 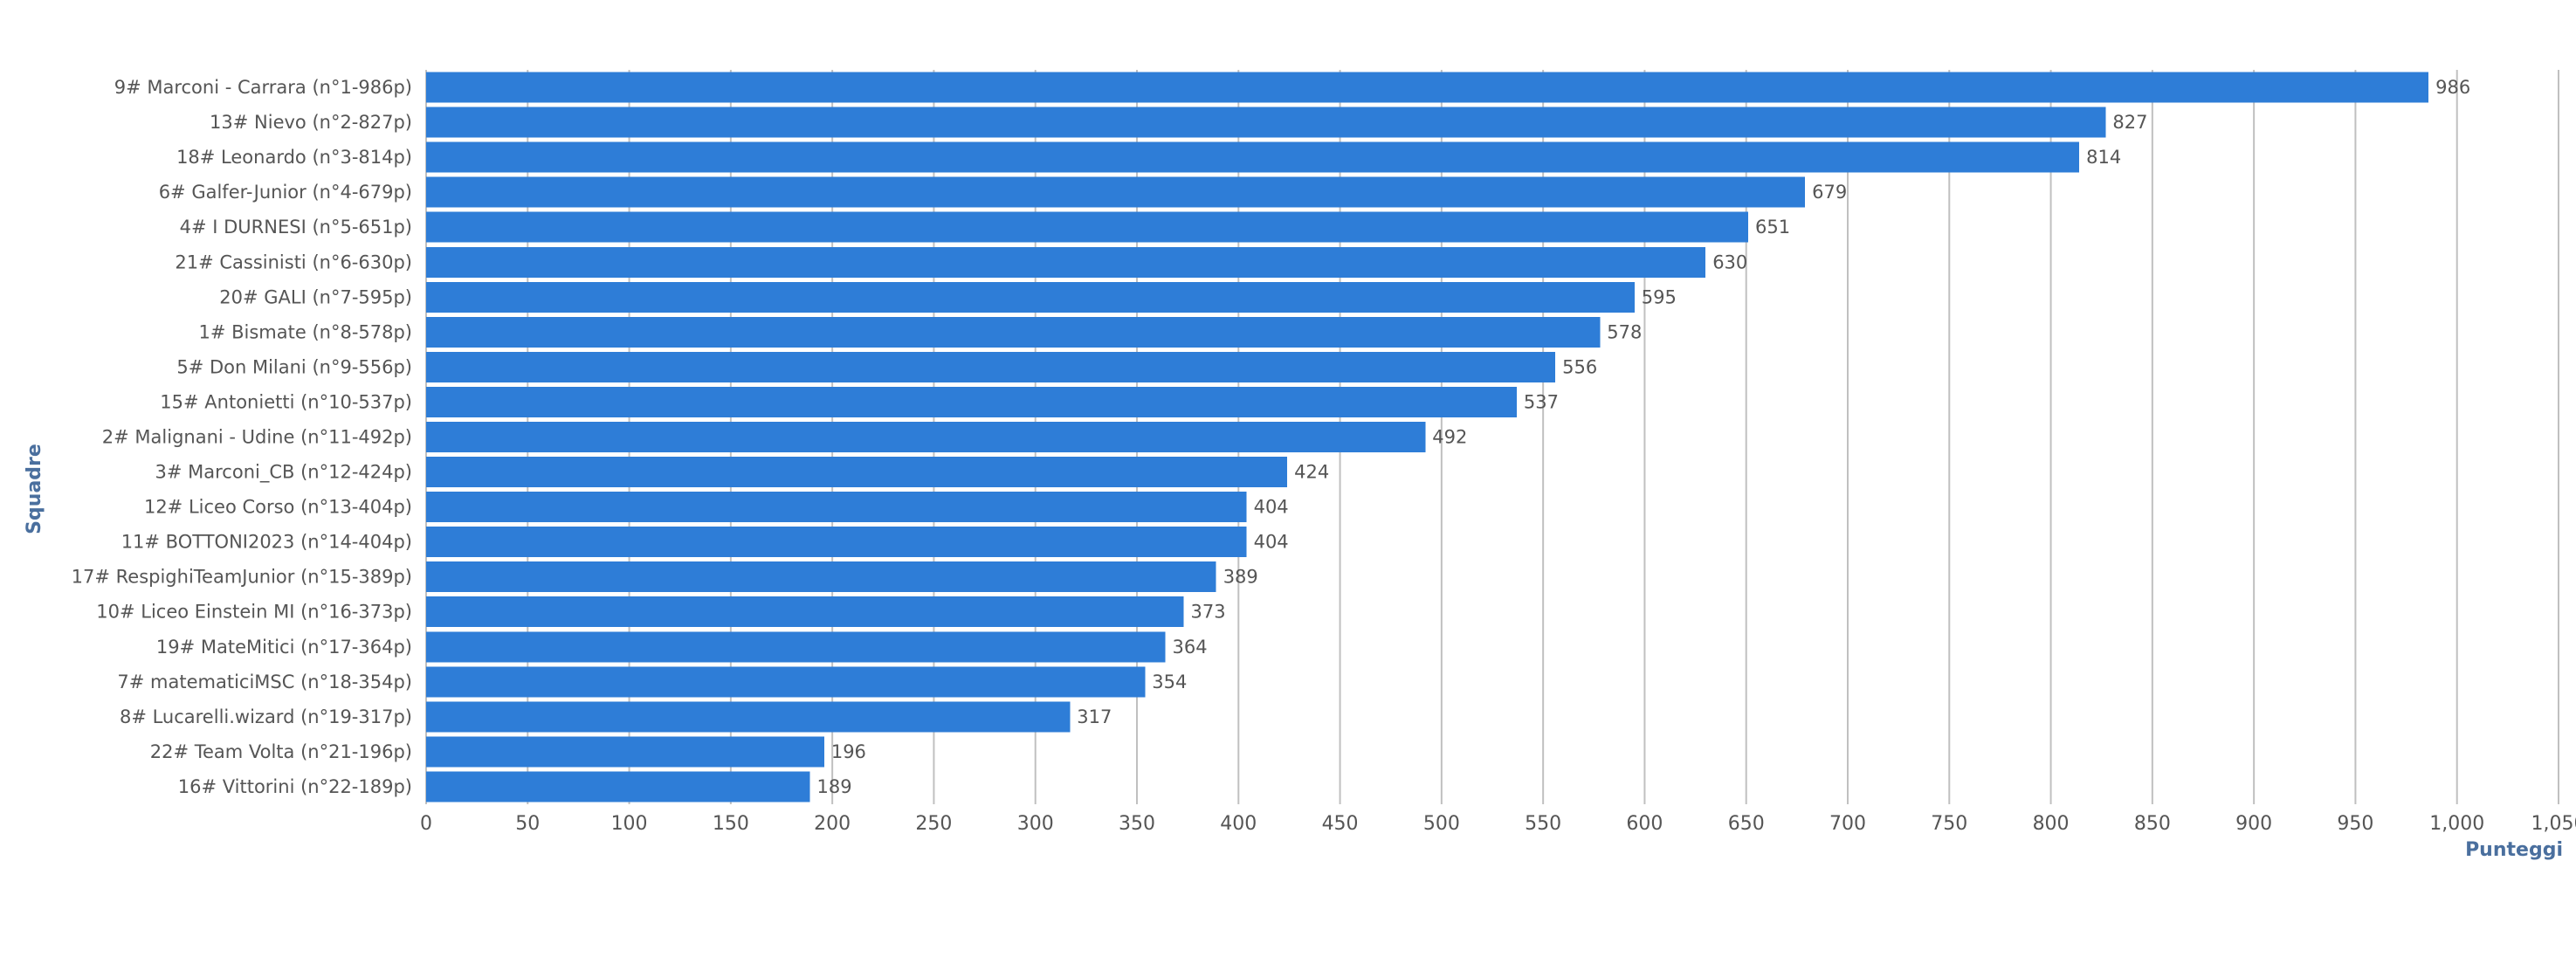 I want to click on tick-label: 0, so click(x=426, y=824).